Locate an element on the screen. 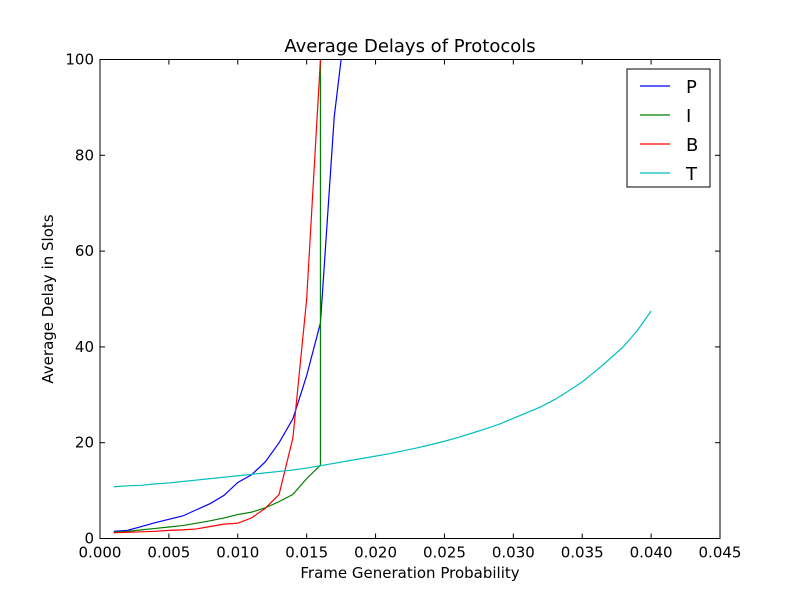 This screenshot has height=597, width=800. x-tick-label: 0.045 is located at coordinates (720, 553).